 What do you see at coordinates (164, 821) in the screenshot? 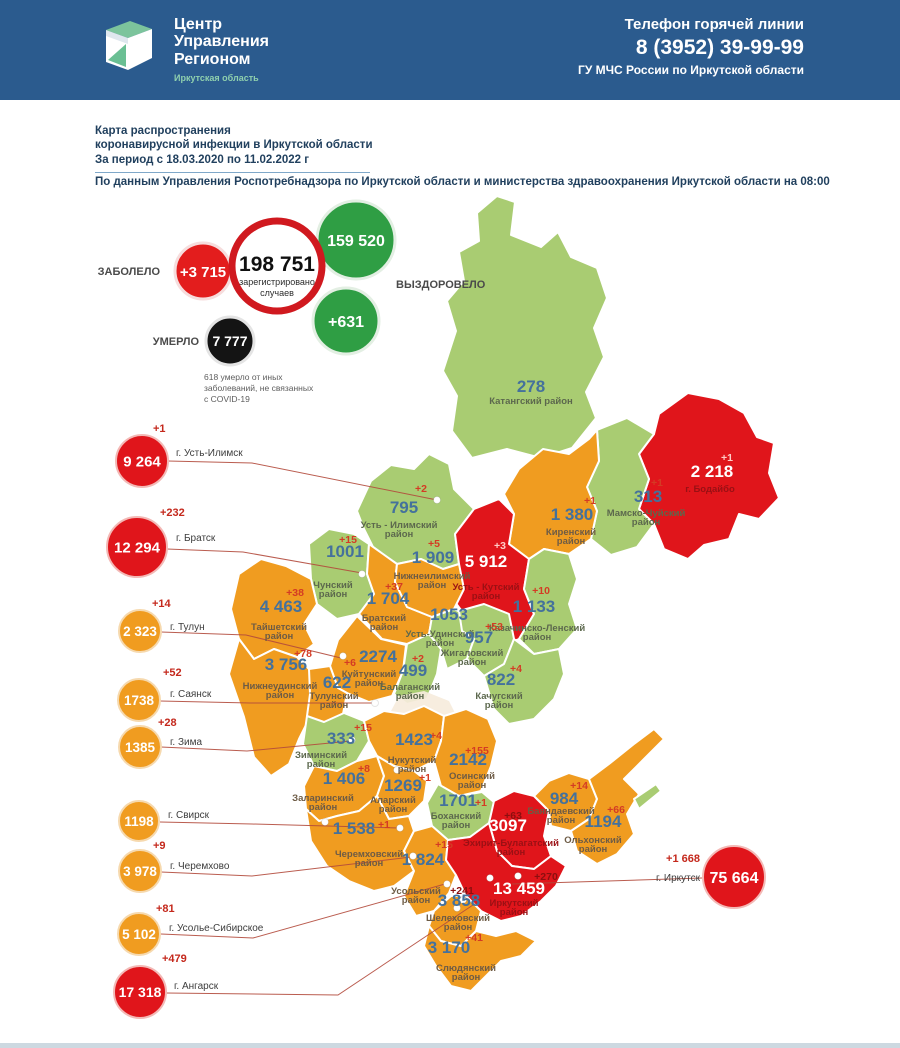
I see `city-callout-svirsk: 1198 г. Свирск` at bounding box center [164, 821].